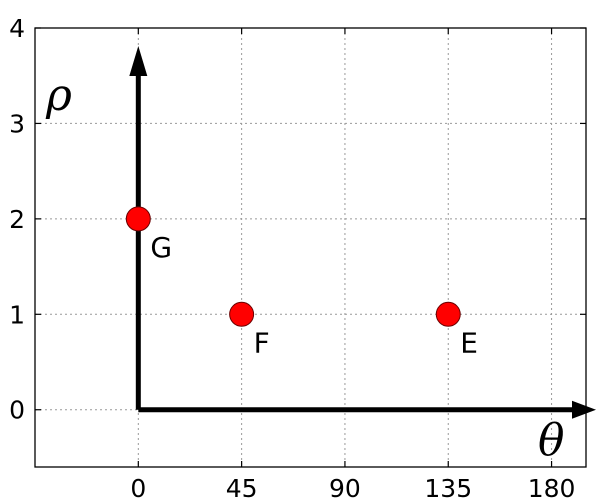 Image resolution: width=599 pixels, height=501 pixels. What do you see at coordinates (138, 487) in the screenshot?
I see `x-tick-label: 0` at bounding box center [138, 487].